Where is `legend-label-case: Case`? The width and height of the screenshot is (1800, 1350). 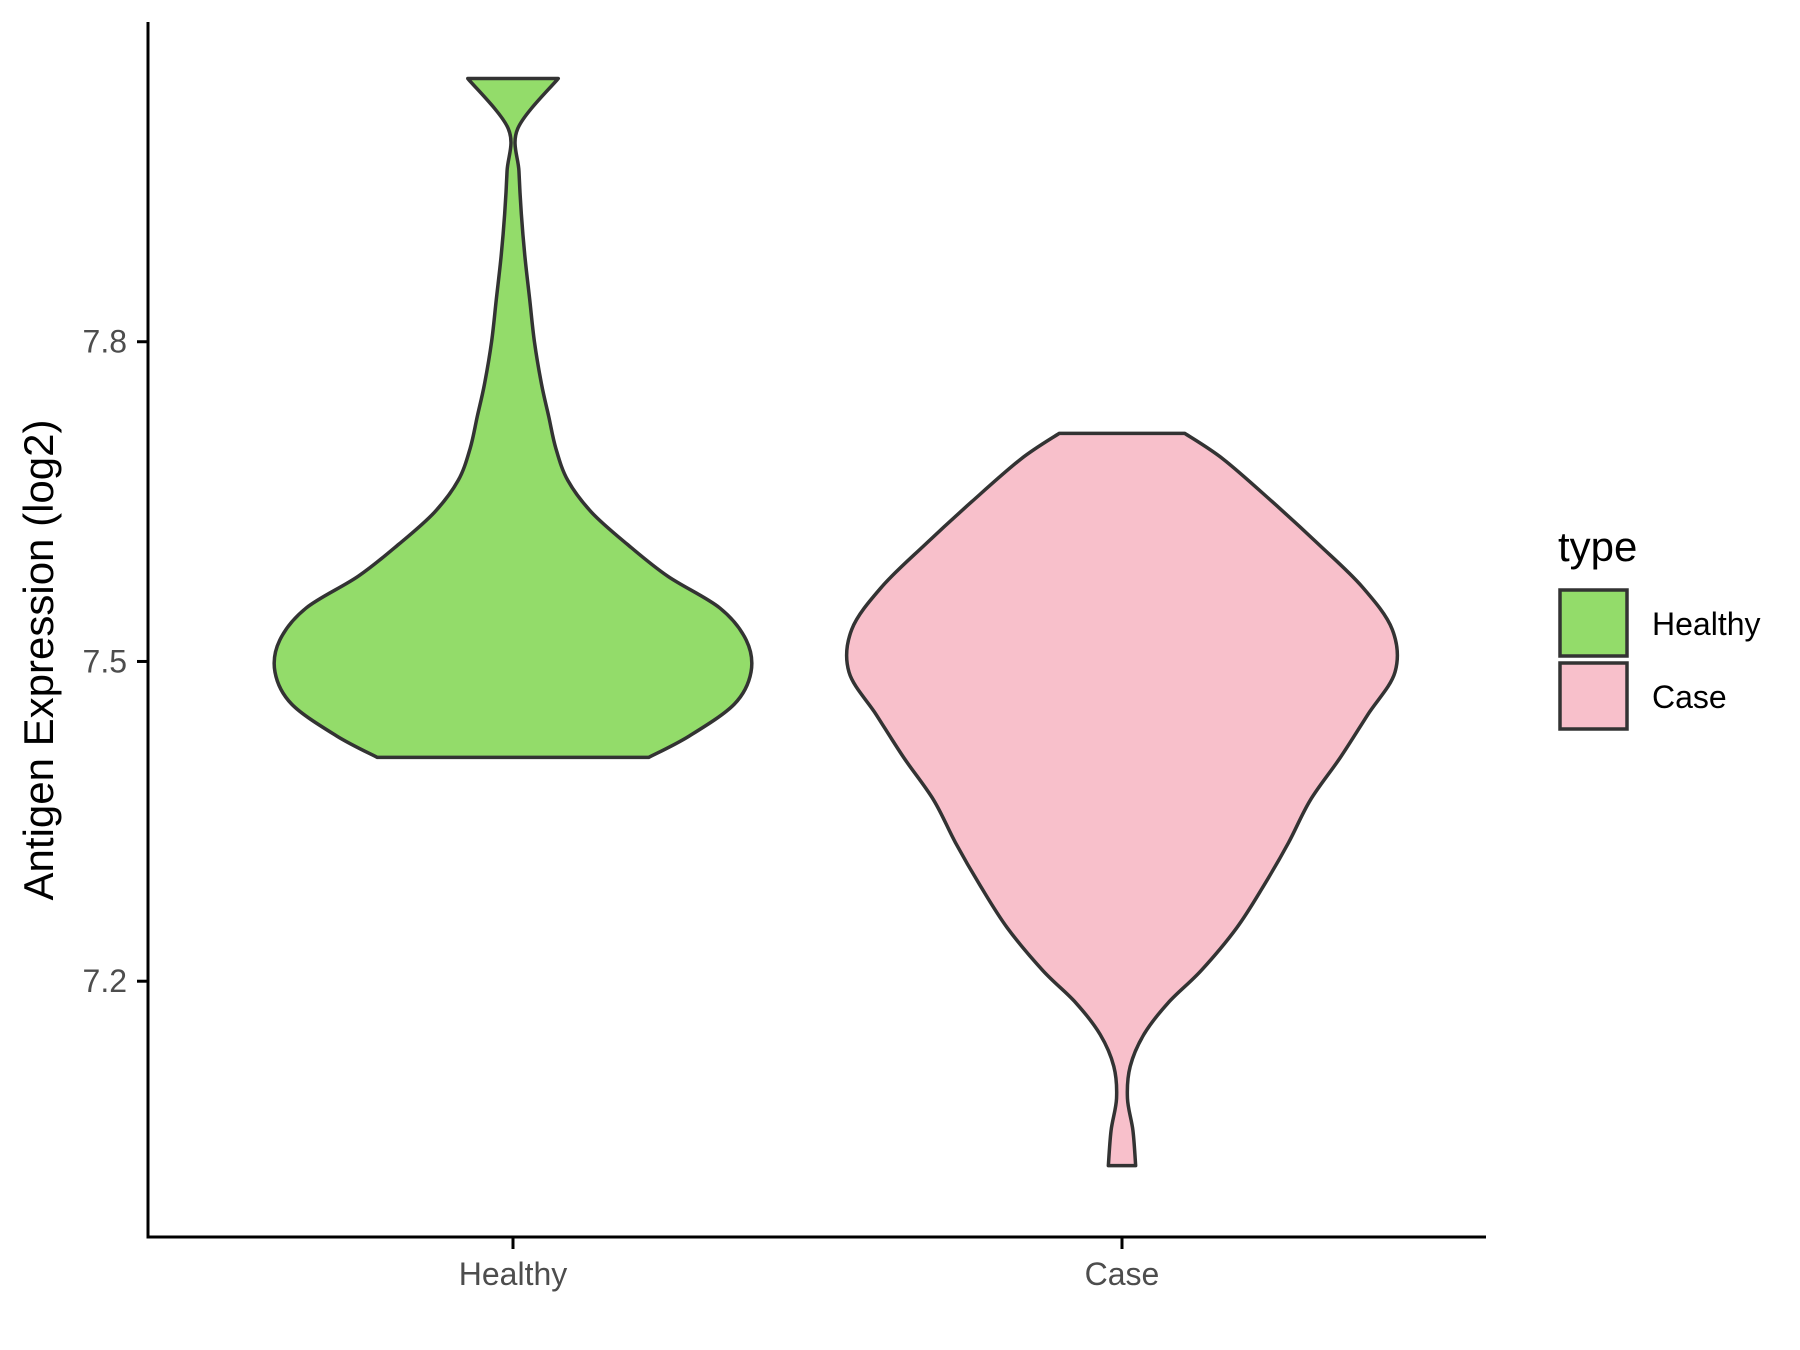
legend-label-case: Case is located at coordinates (1689, 697).